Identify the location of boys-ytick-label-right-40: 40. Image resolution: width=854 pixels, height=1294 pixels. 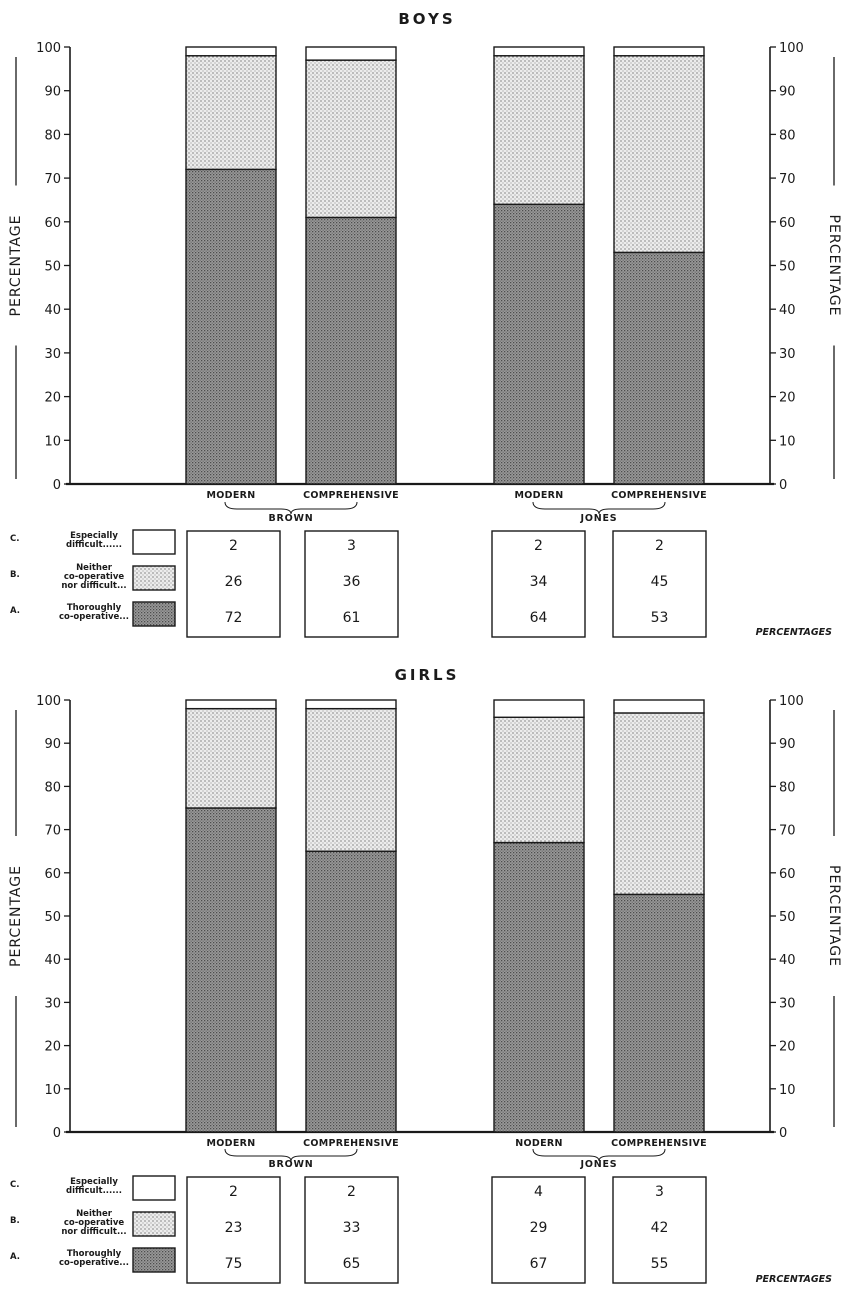
(787, 310).